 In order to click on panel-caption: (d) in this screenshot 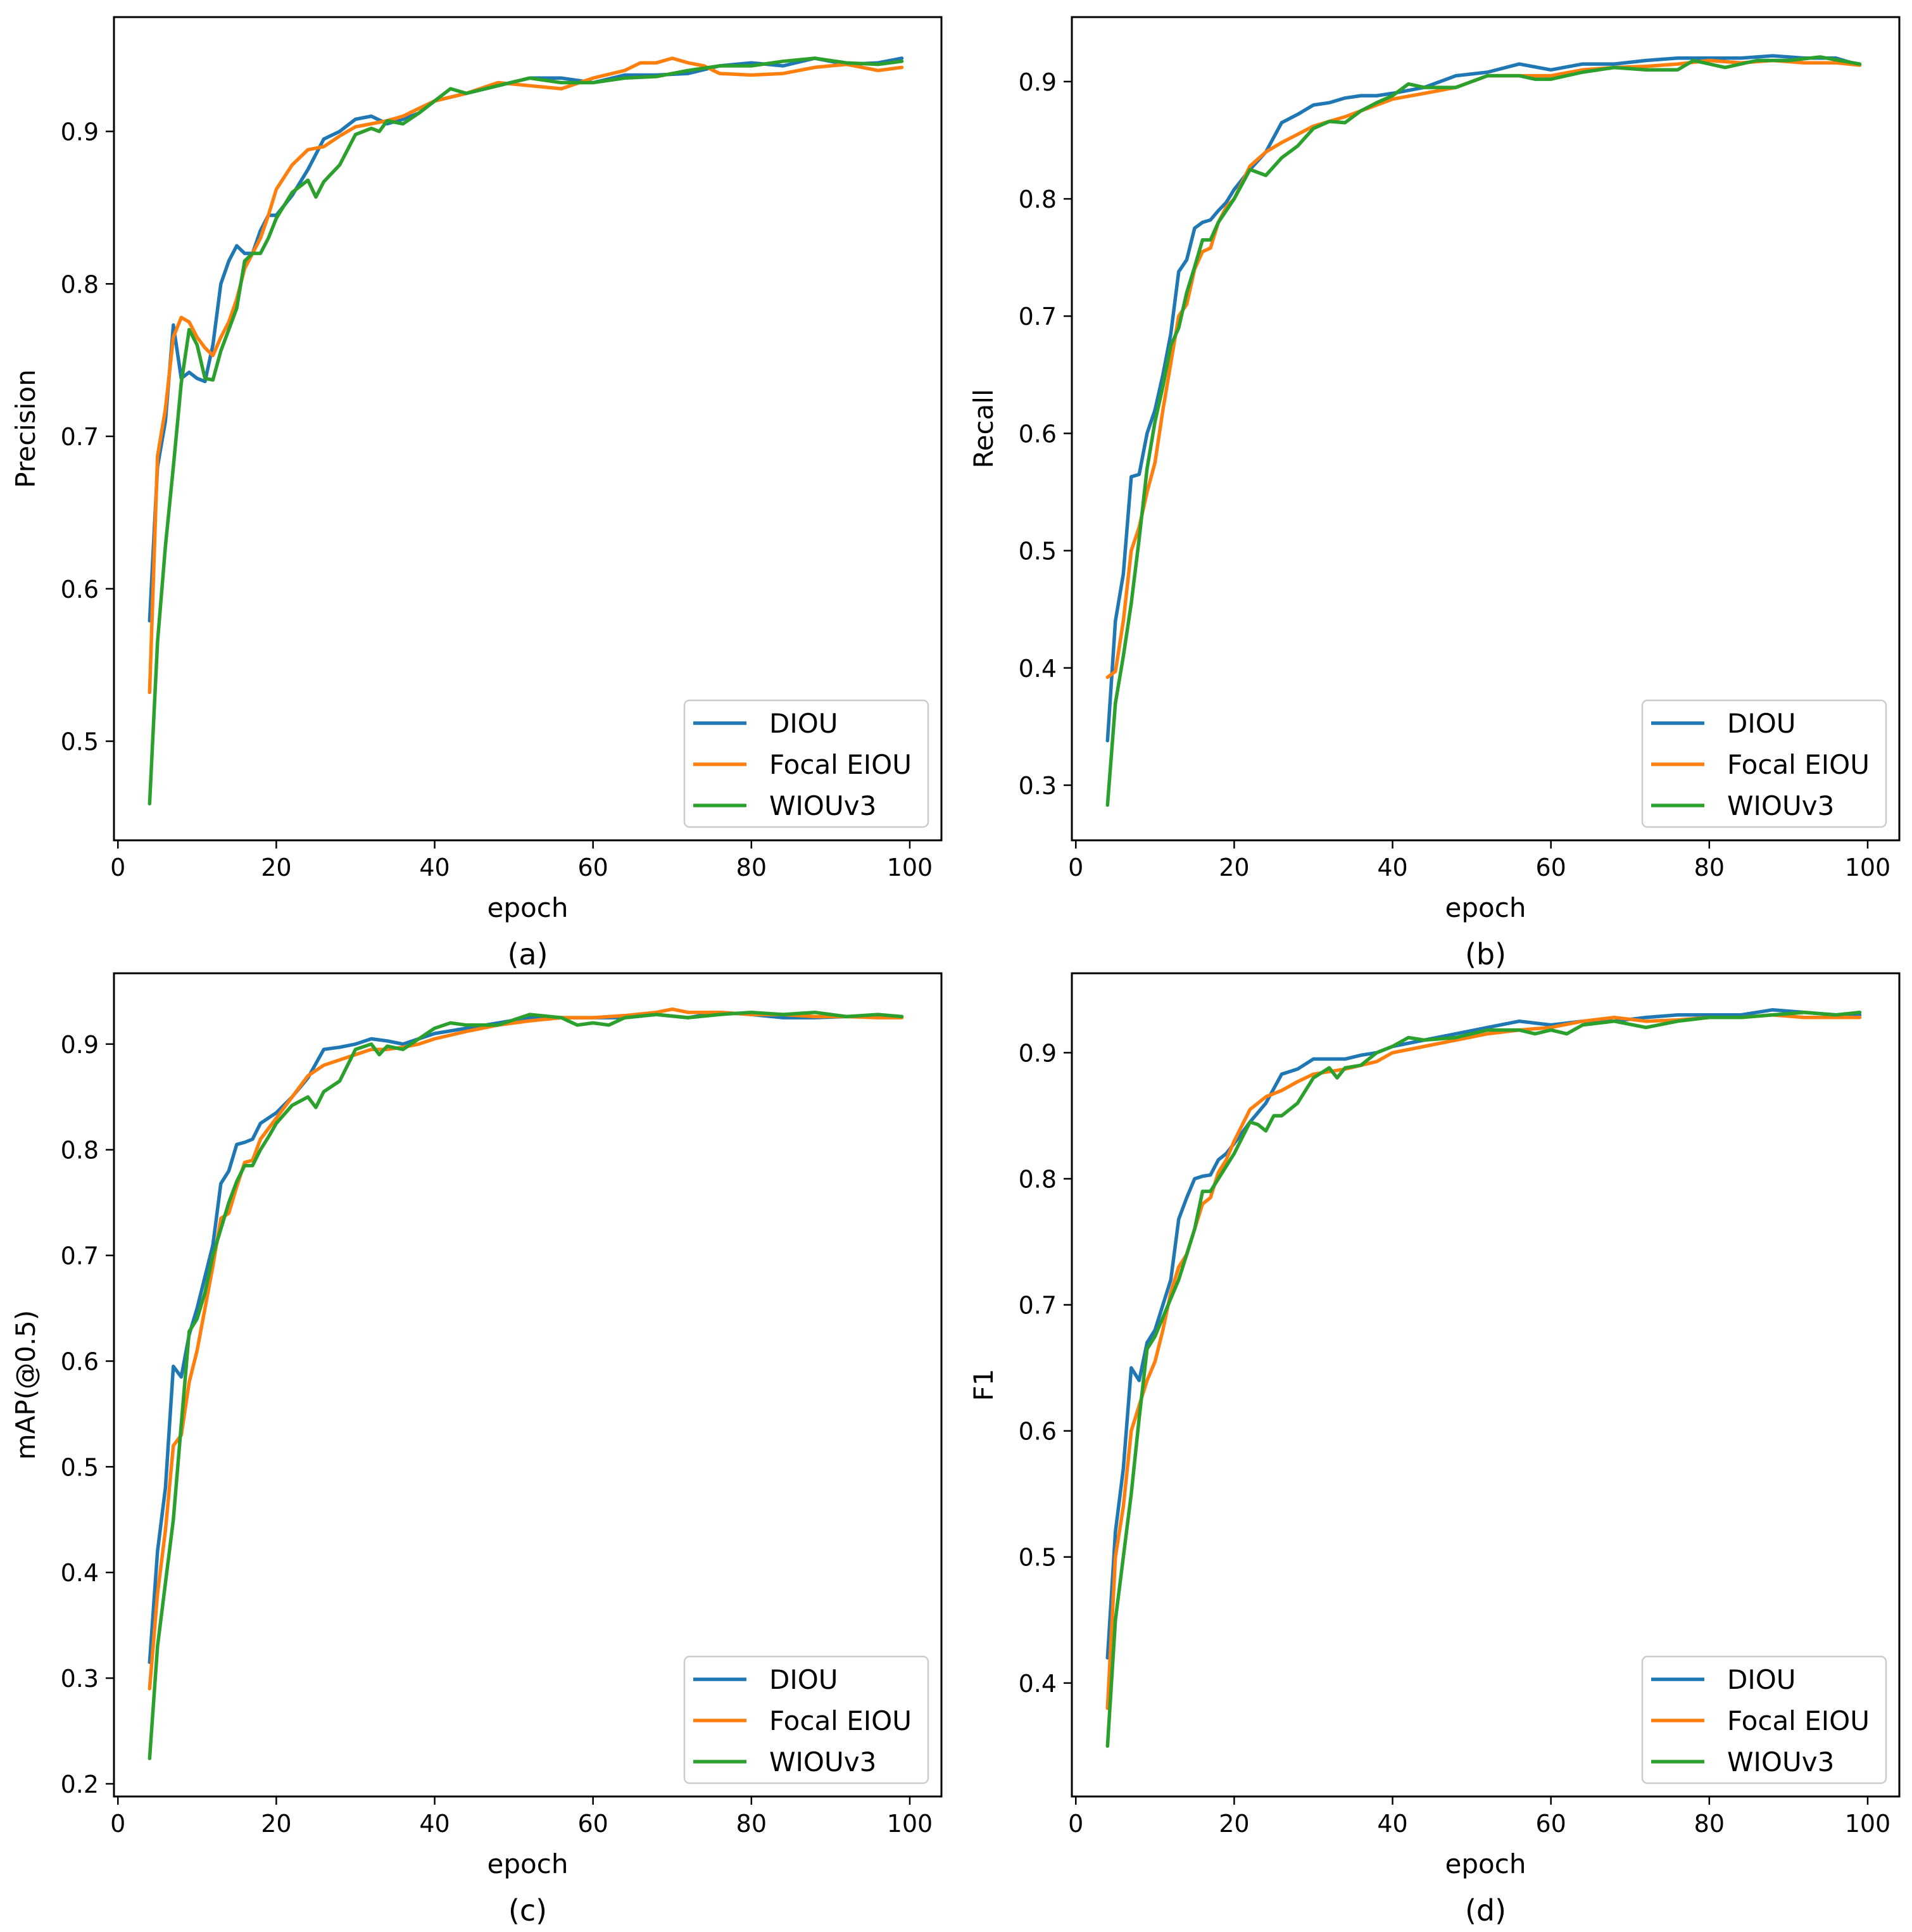, I will do `click(1485, 1910)`.